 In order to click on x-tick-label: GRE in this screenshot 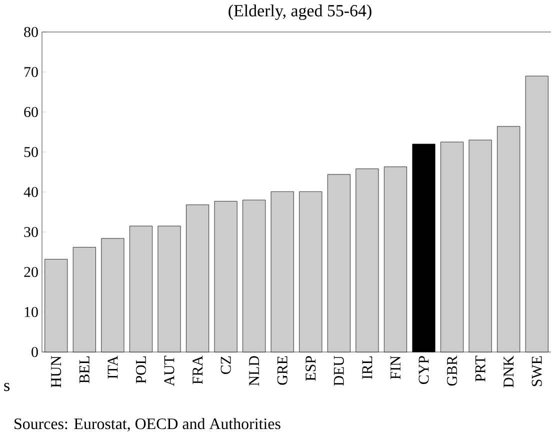, I will do `click(282, 370)`.